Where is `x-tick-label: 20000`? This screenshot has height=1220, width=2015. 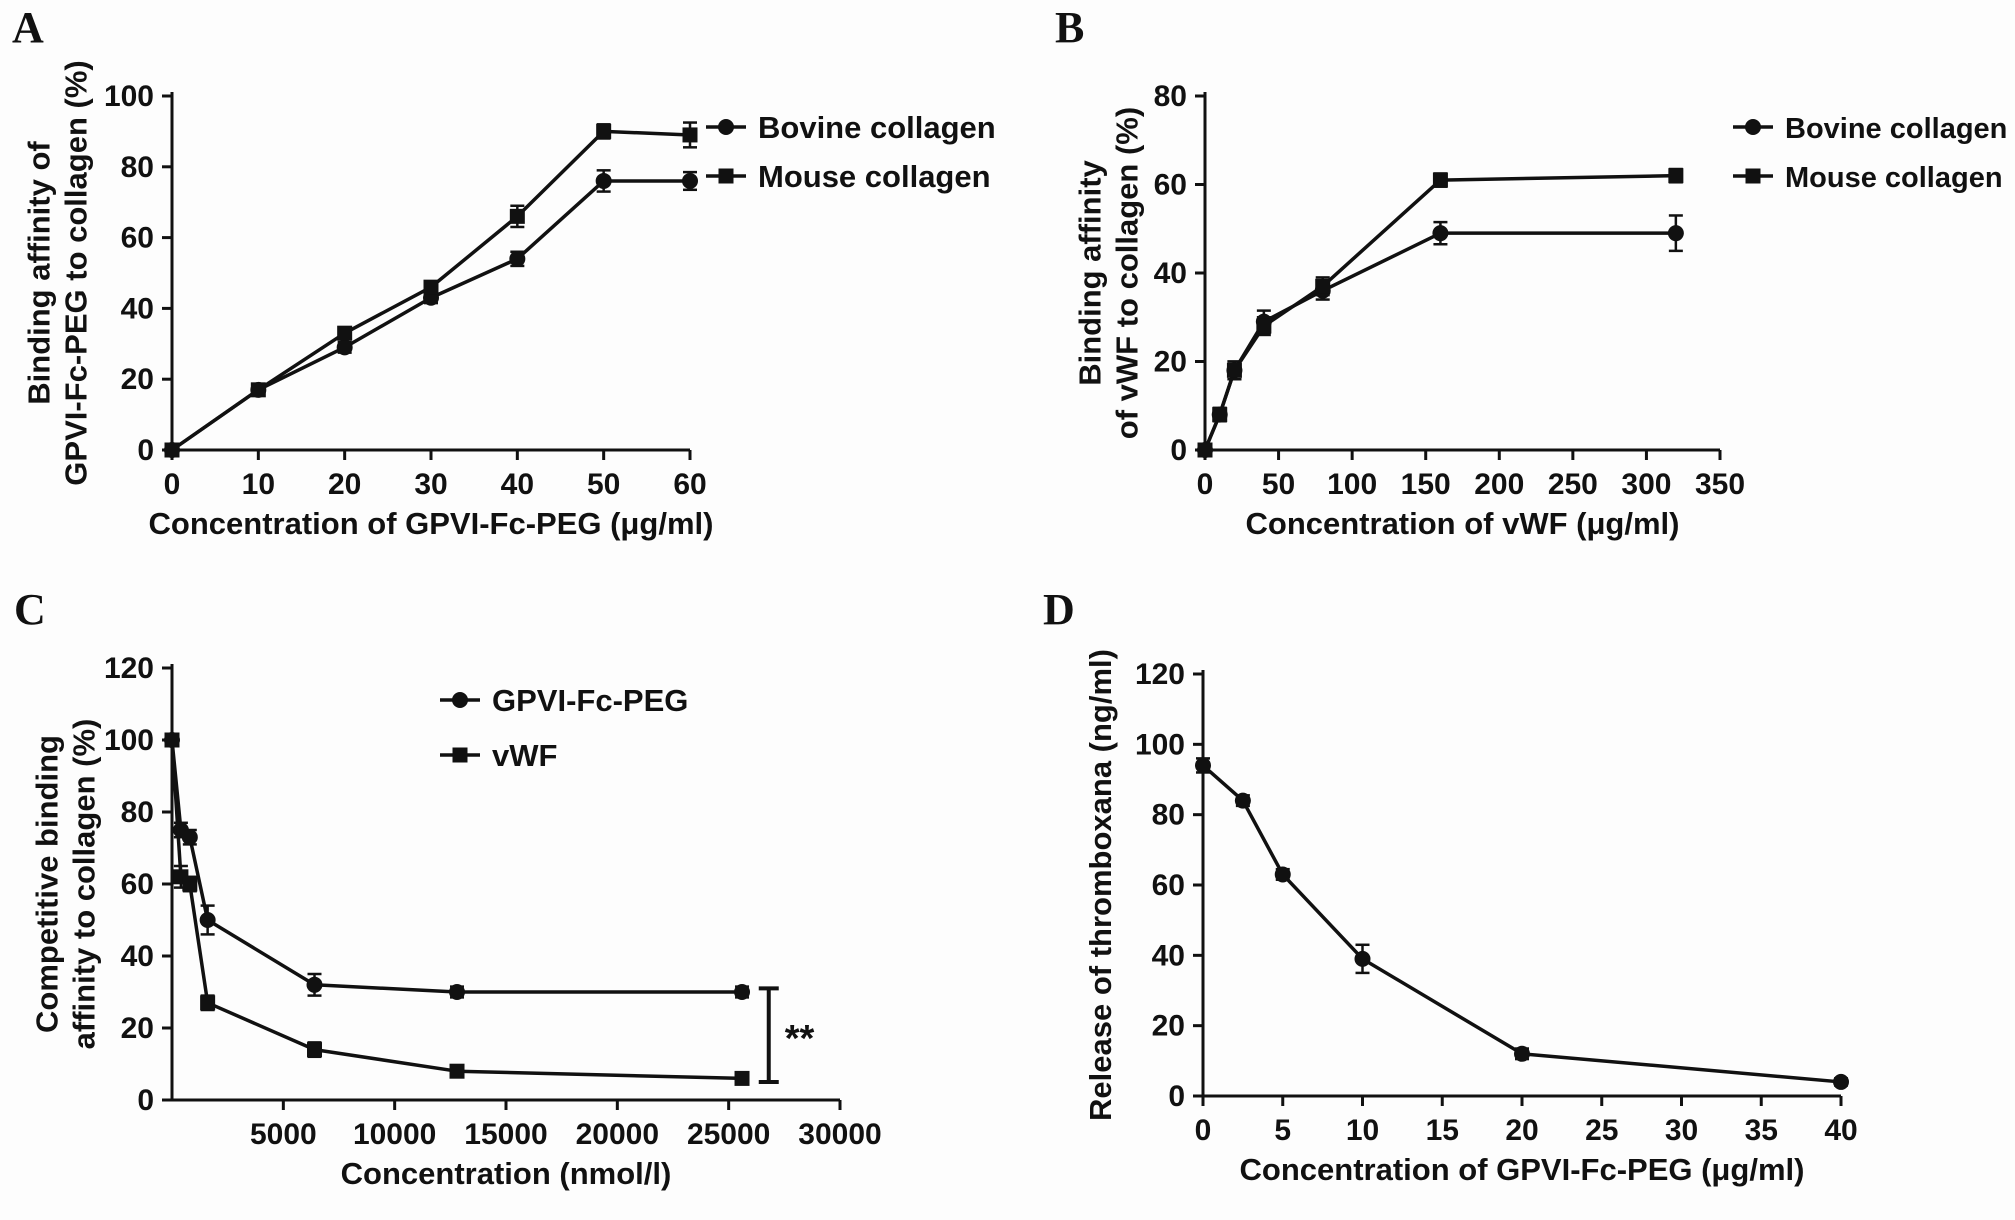
x-tick-label: 20000 is located at coordinates (617, 1134).